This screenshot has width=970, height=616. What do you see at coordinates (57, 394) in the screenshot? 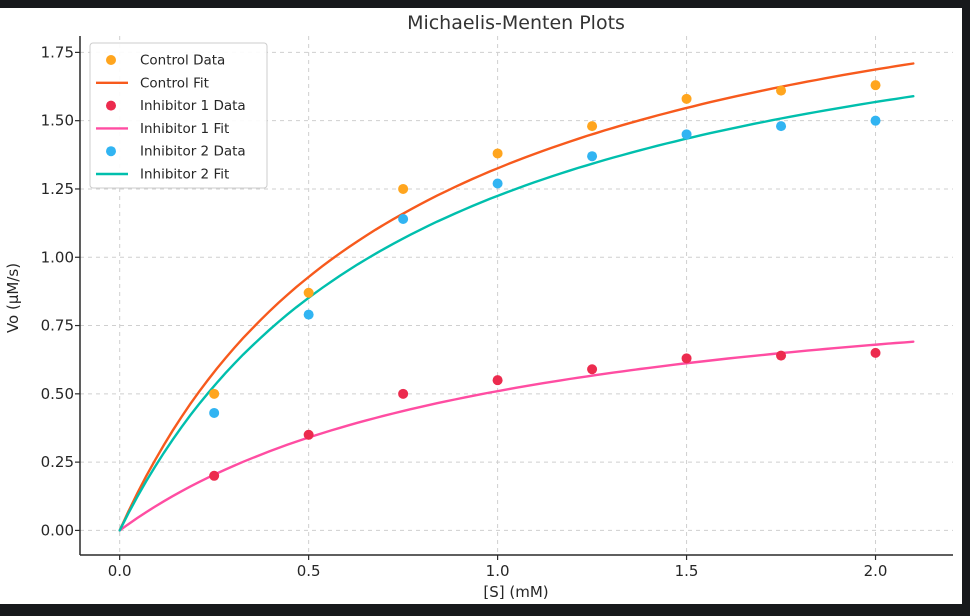
I see `y-tick-label: 0.50` at bounding box center [57, 394].